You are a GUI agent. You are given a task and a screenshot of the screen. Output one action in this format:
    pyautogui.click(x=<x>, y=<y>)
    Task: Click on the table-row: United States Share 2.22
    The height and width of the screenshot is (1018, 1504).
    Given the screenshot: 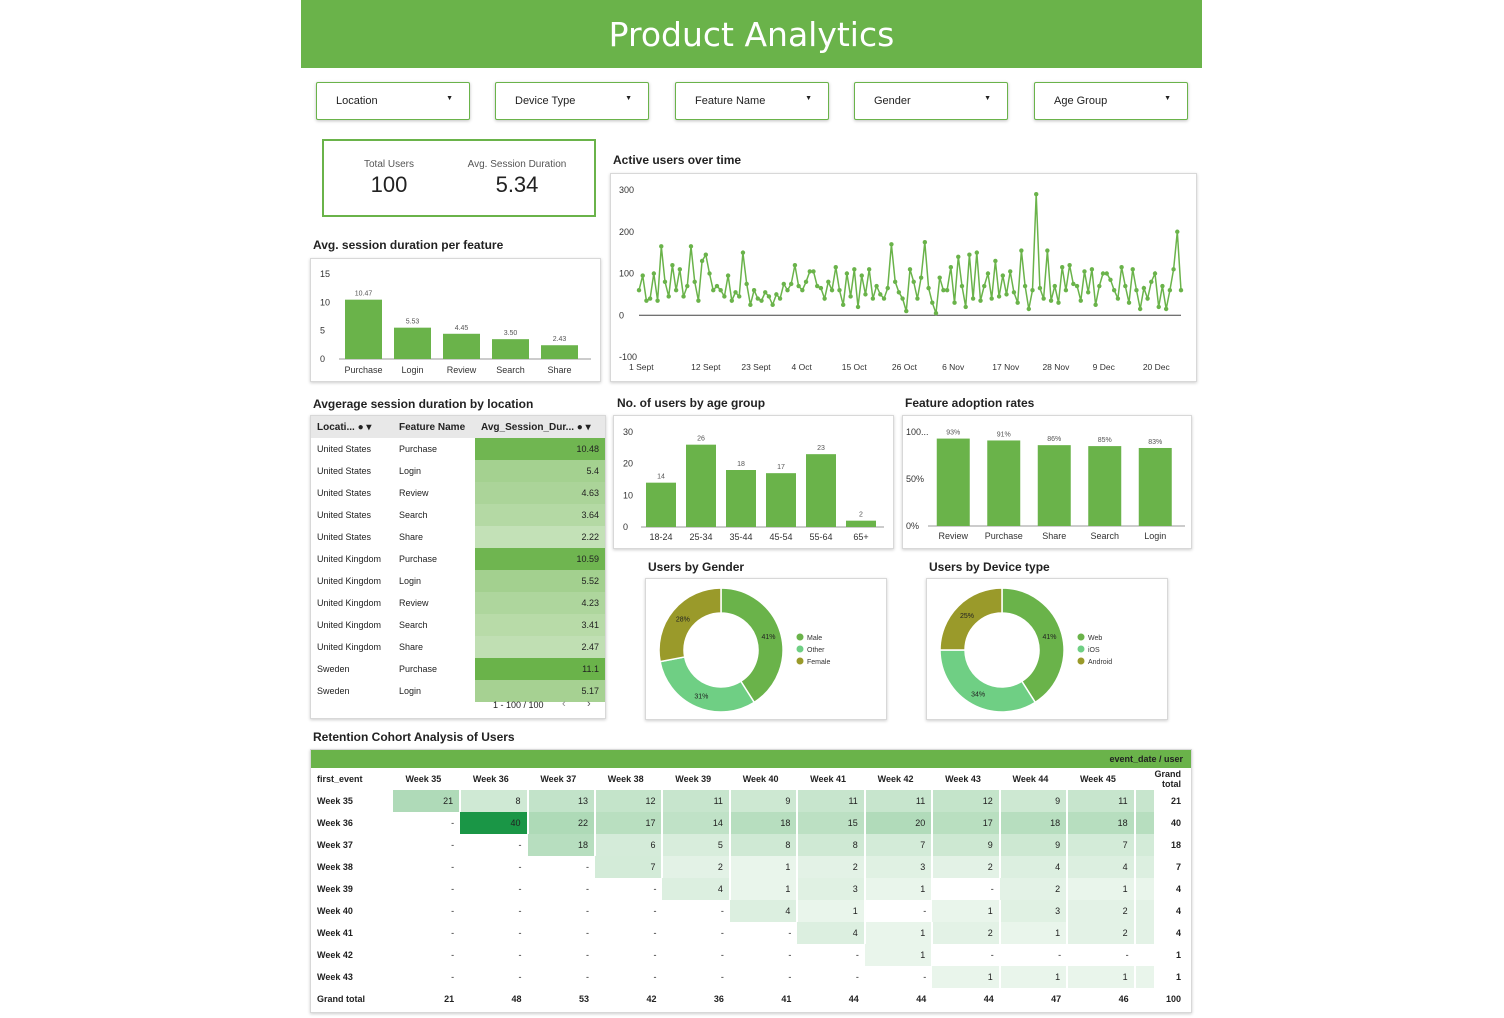 What is the action you would take?
    pyautogui.click(x=458, y=537)
    